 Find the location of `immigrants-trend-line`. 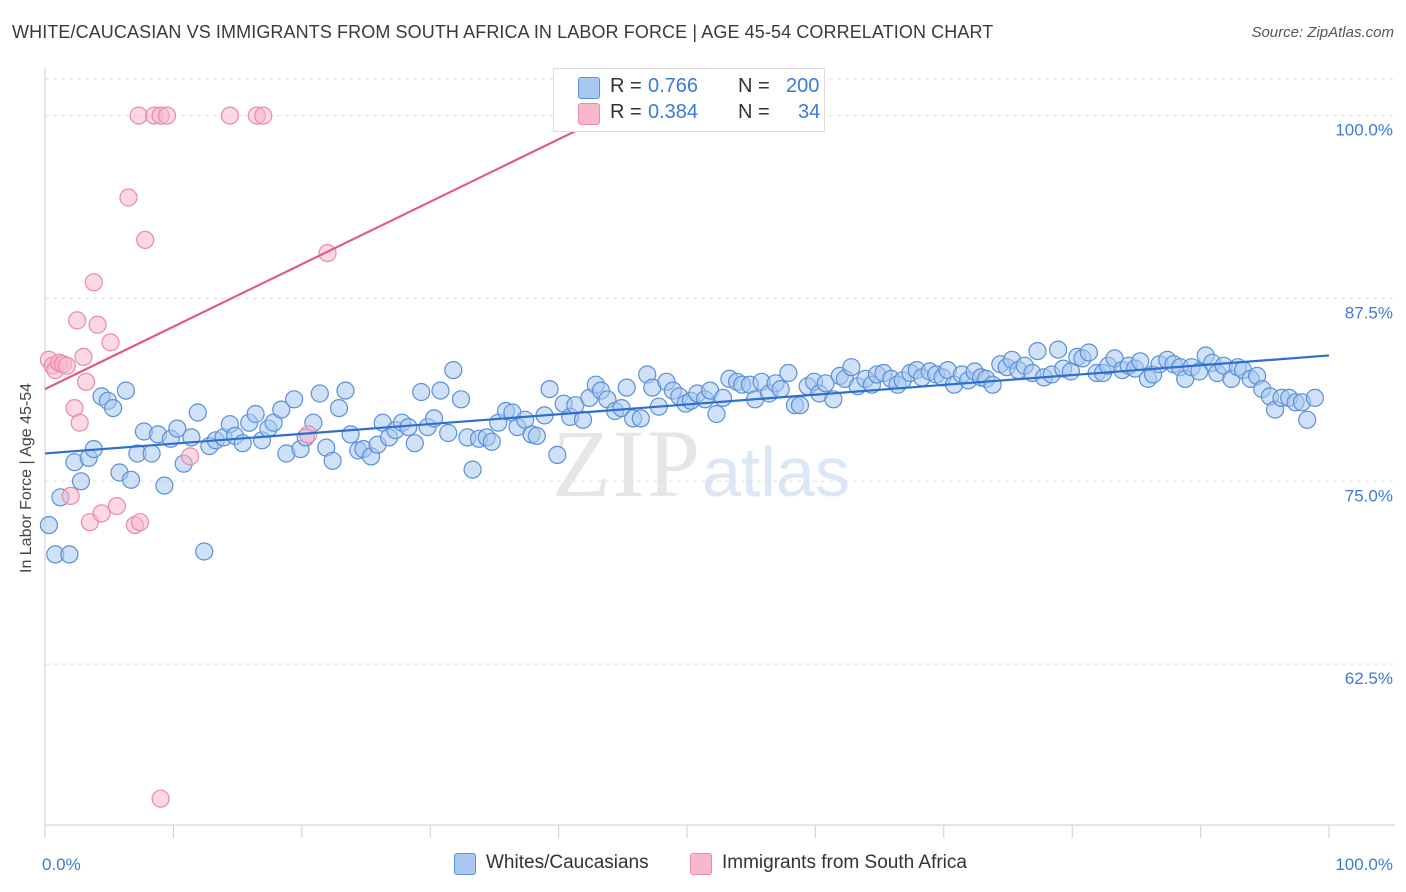

immigrants-trend-line is located at coordinates (326, 252).